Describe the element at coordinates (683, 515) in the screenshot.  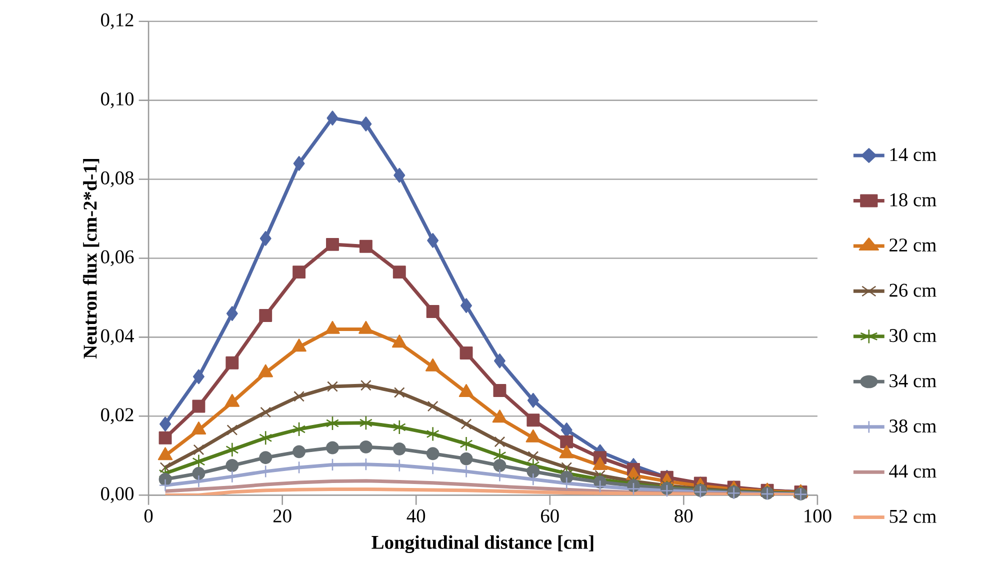
I see `x-tick-label: 80` at that location.